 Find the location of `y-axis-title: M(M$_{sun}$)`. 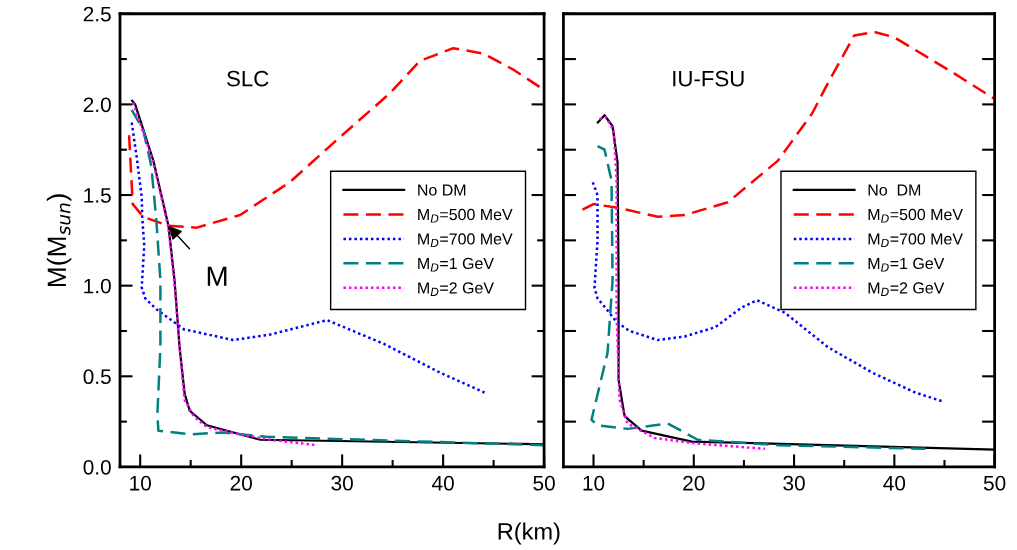

y-axis-title: M(M$_{sun}$) is located at coordinates (59, 240).